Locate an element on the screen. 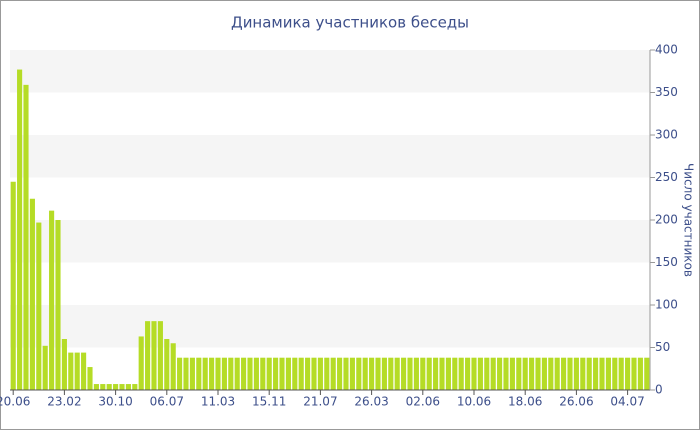 Image resolution: width=700 pixels, height=430 pixels. x-tick-label: 06.07 is located at coordinates (167, 402).